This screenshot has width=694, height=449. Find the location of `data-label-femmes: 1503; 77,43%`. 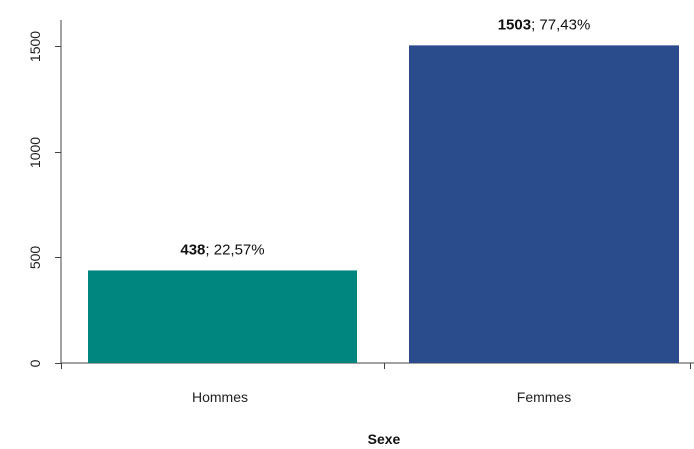

data-label-femmes: 1503; 77,43% is located at coordinates (544, 24).